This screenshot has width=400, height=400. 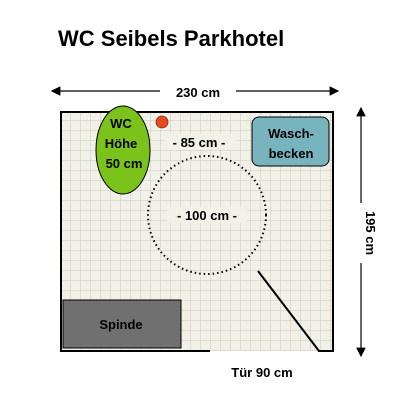 I want to click on width-label: 230 cm, so click(x=198, y=92).